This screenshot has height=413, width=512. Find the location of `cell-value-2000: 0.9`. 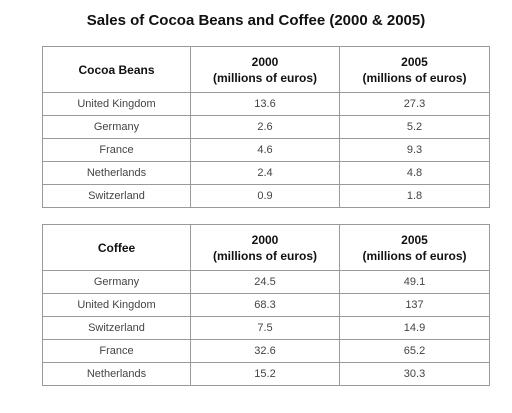

cell-value-2000: 0.9 is located at coordinates (265, 196).